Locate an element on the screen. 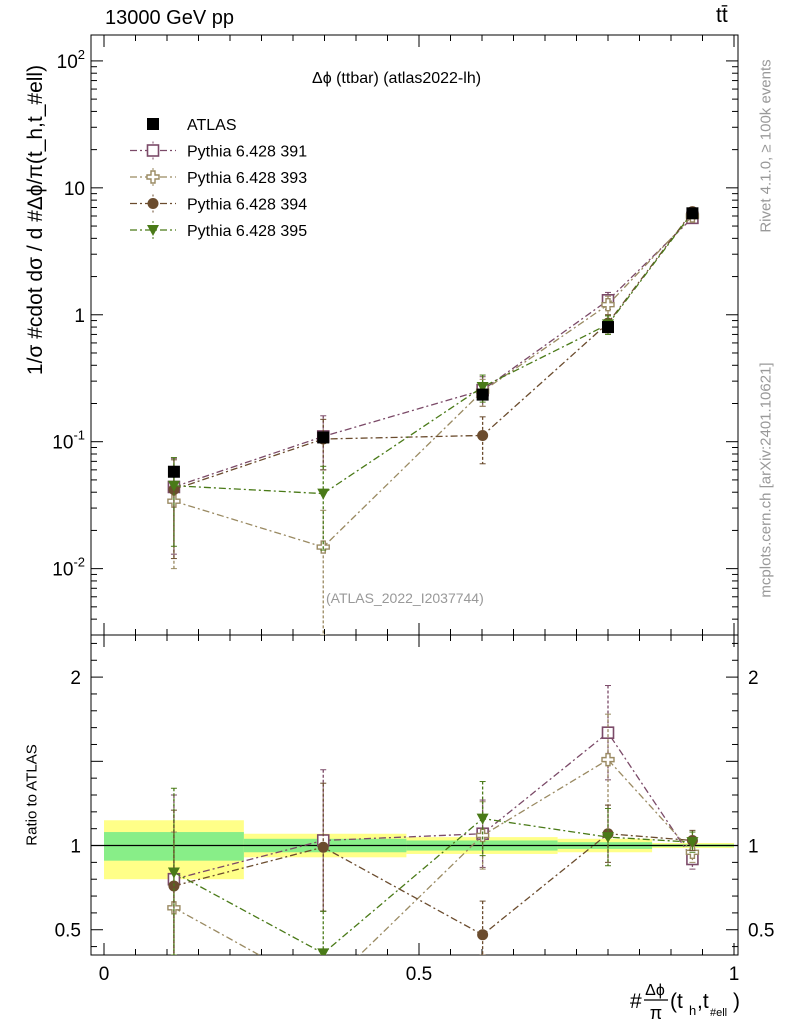 This screenshot has height=1024, width=786. y-tick-label: 10⁻² is located at coordinates (68, 568).